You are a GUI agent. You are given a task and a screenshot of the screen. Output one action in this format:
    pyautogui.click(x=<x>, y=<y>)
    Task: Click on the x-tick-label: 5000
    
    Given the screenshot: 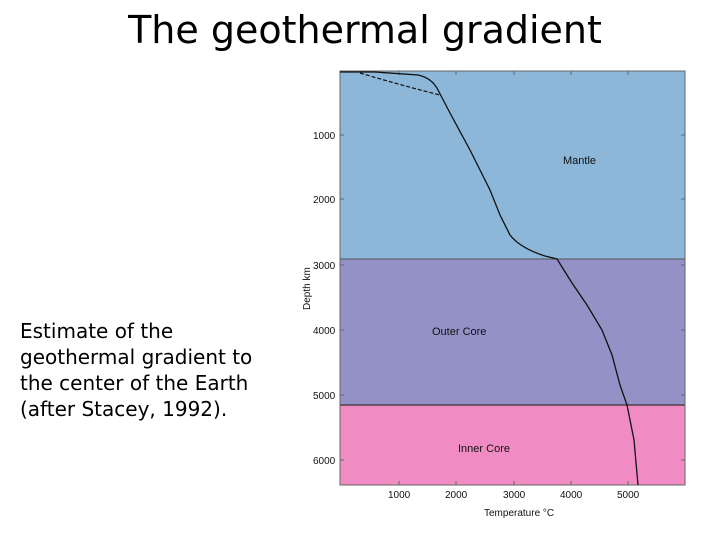 What is the action you would take?
    pyautogui.click(x=628, y=495)
    